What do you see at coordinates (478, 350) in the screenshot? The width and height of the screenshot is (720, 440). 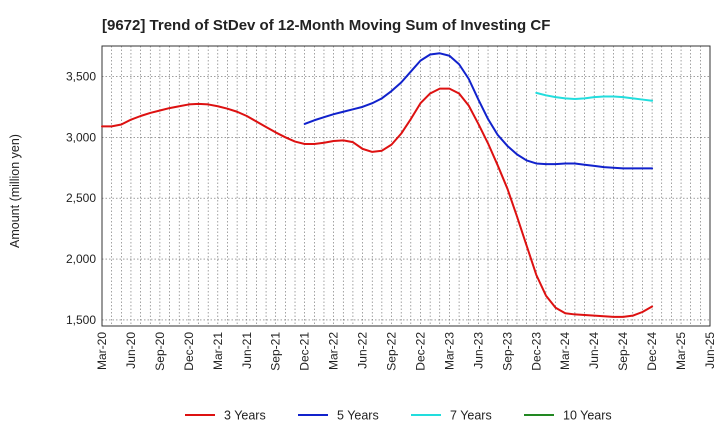 I see `x-tick-label: Jun-23` at bounding box center [478, 350].